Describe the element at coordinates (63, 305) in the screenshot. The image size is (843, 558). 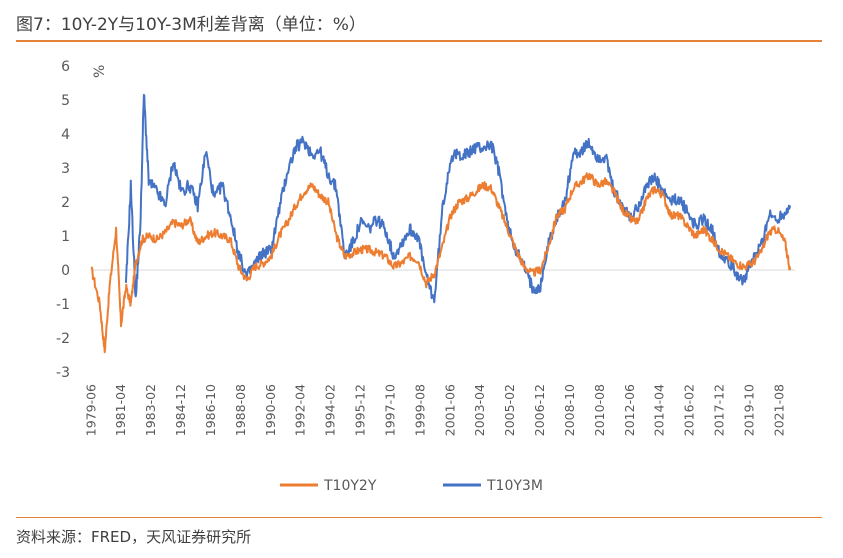
I see `y-tick-label: -1` at that location.